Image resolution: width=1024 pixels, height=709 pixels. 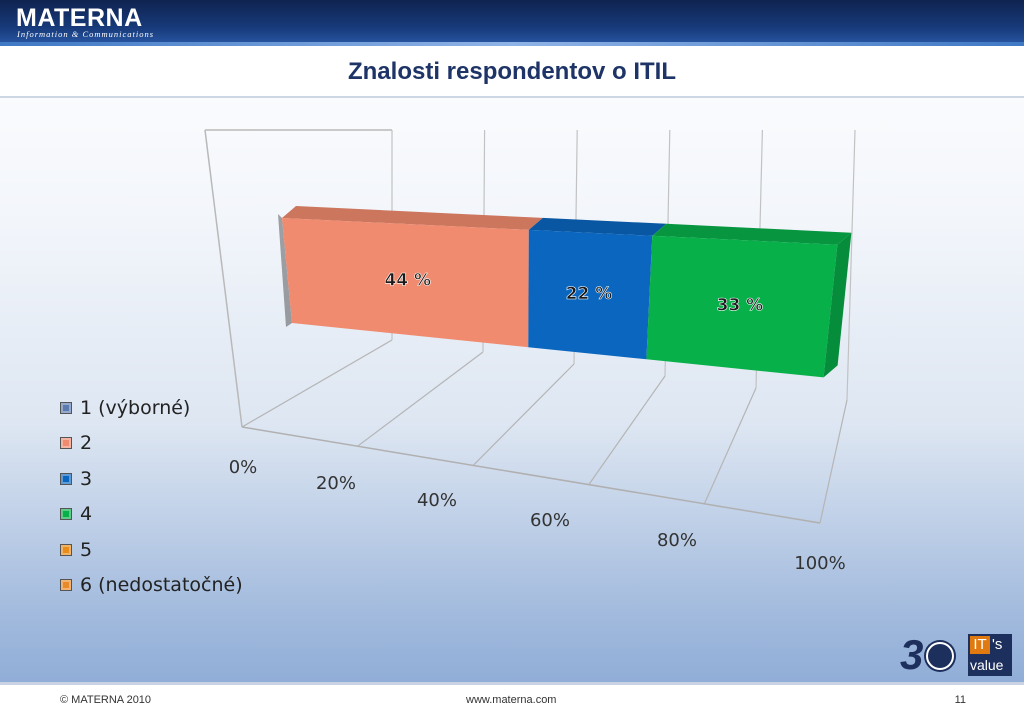 What do you see at coordinates (336, 483) in the screenshot?
I see `x-tick-label: 20%` at bounding box center [336, 483].